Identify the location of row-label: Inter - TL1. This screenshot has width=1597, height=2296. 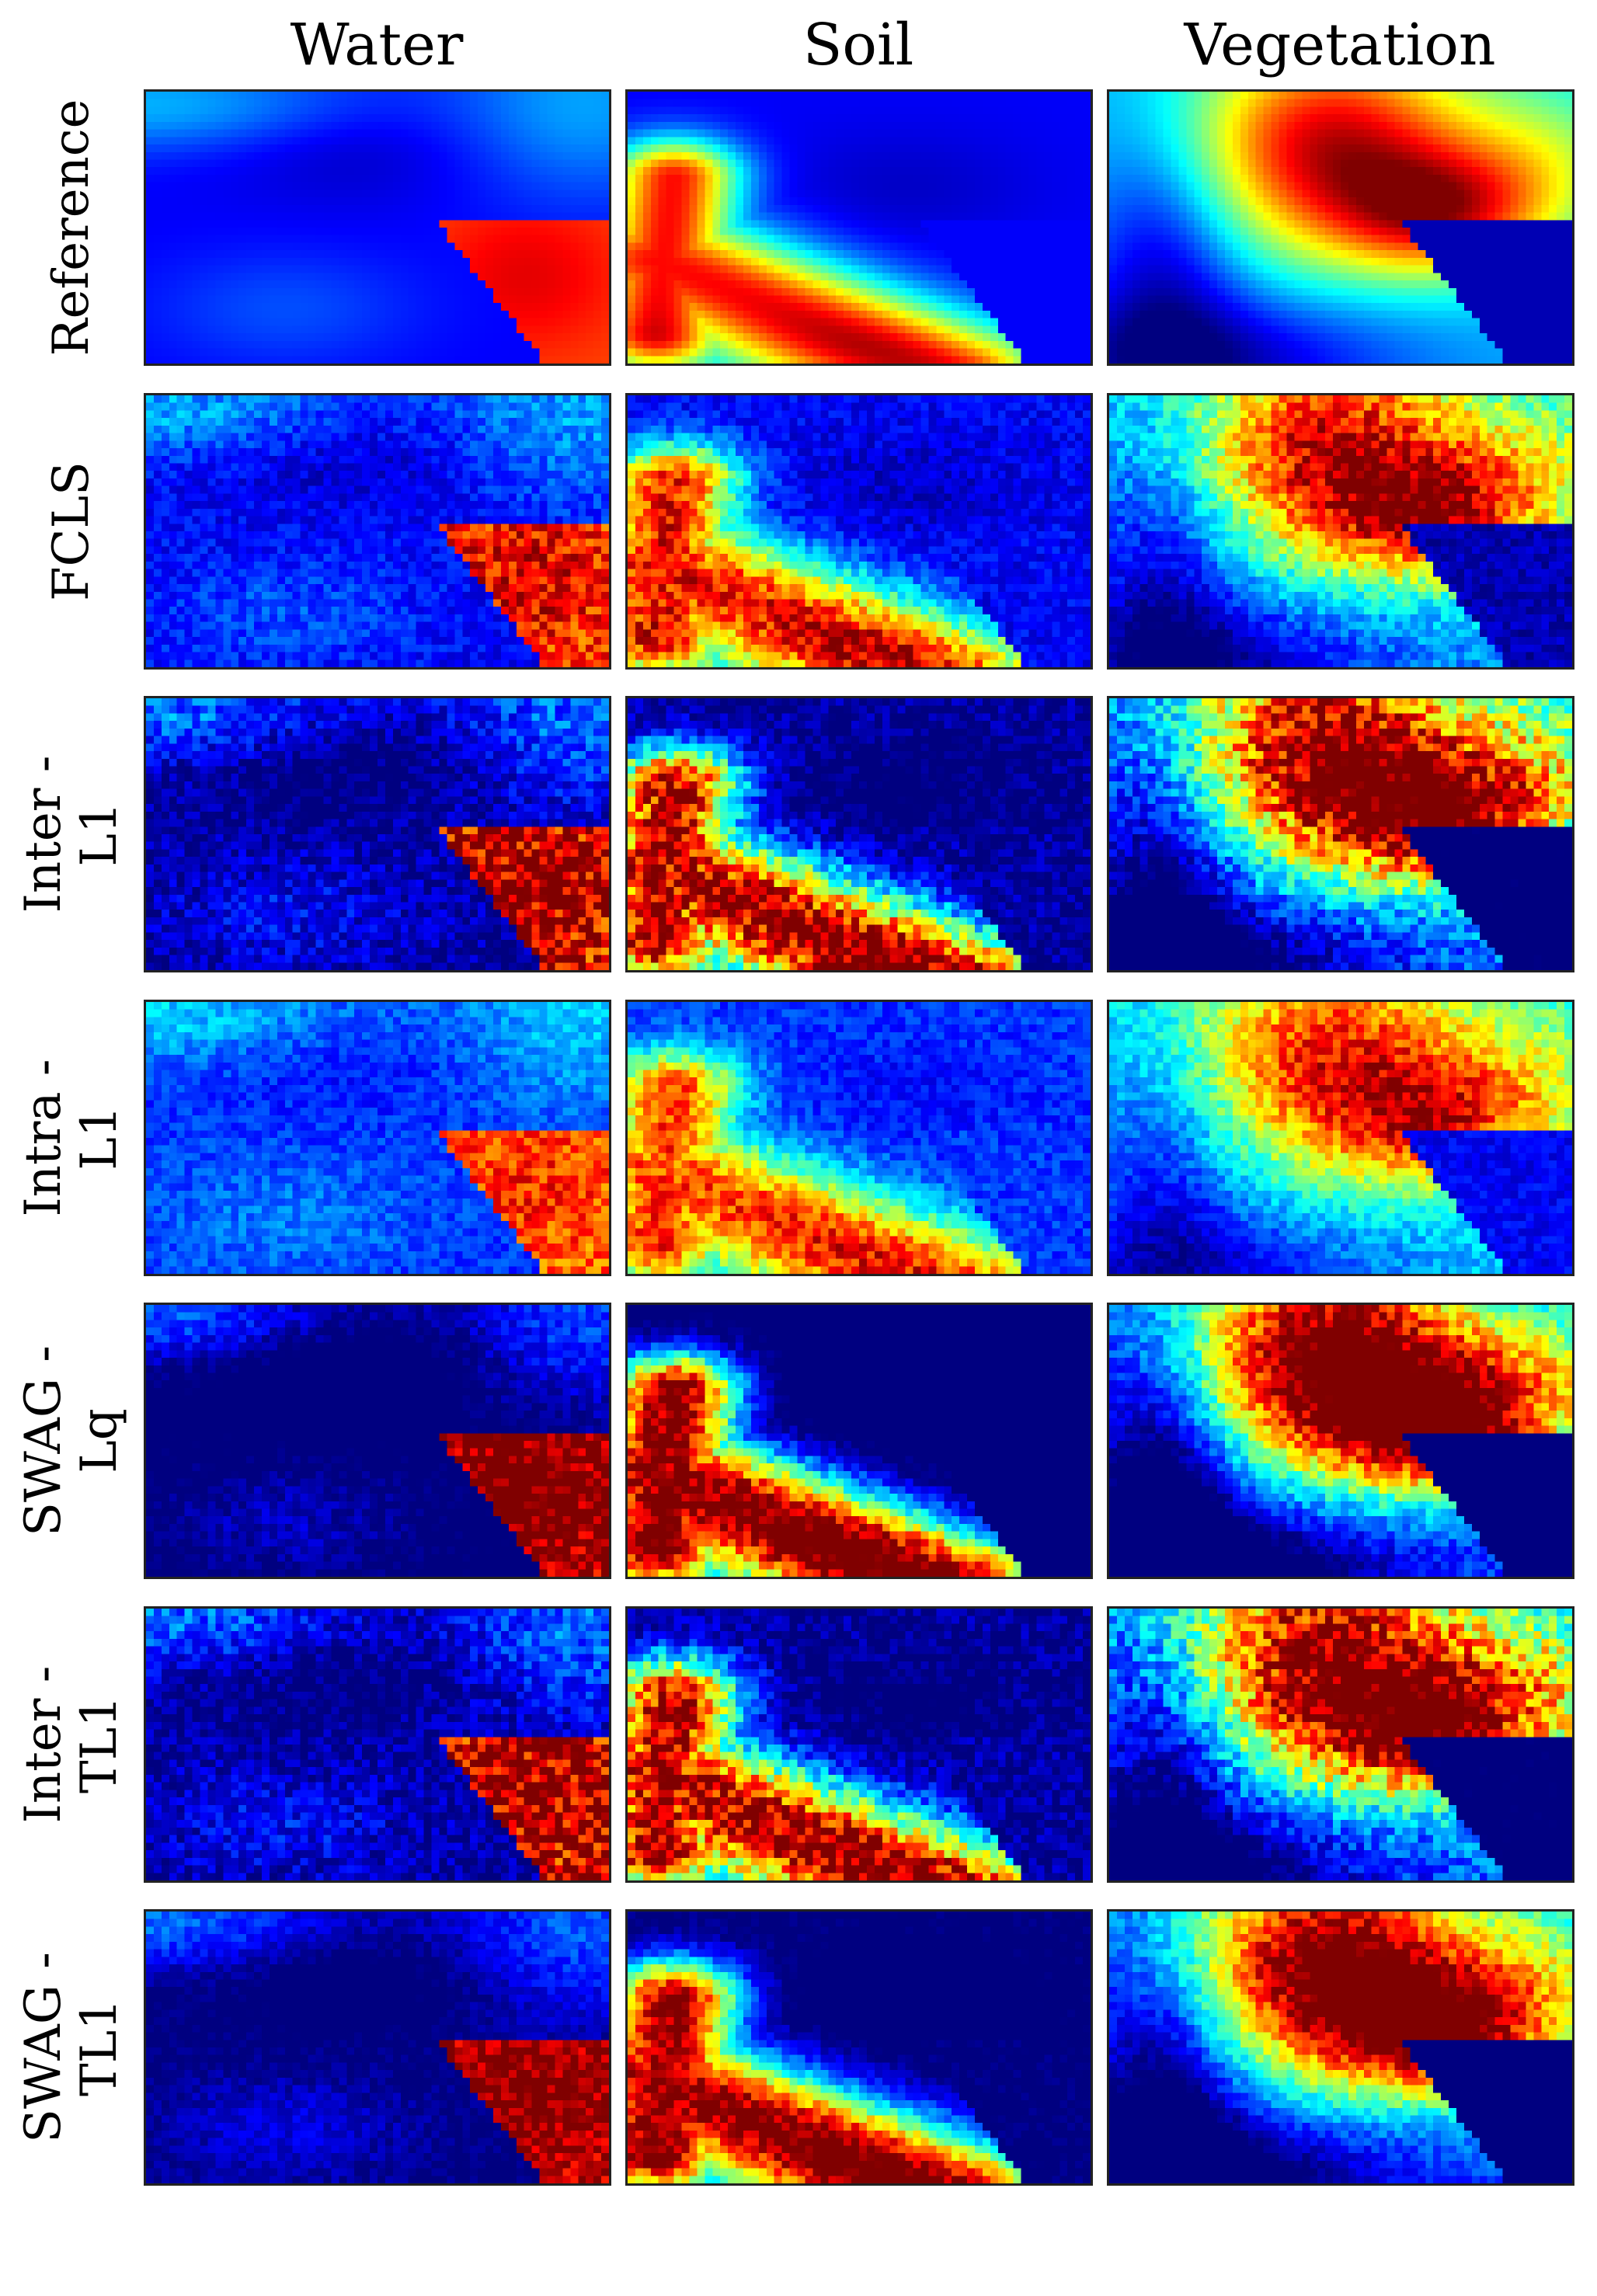
(71, 1744).